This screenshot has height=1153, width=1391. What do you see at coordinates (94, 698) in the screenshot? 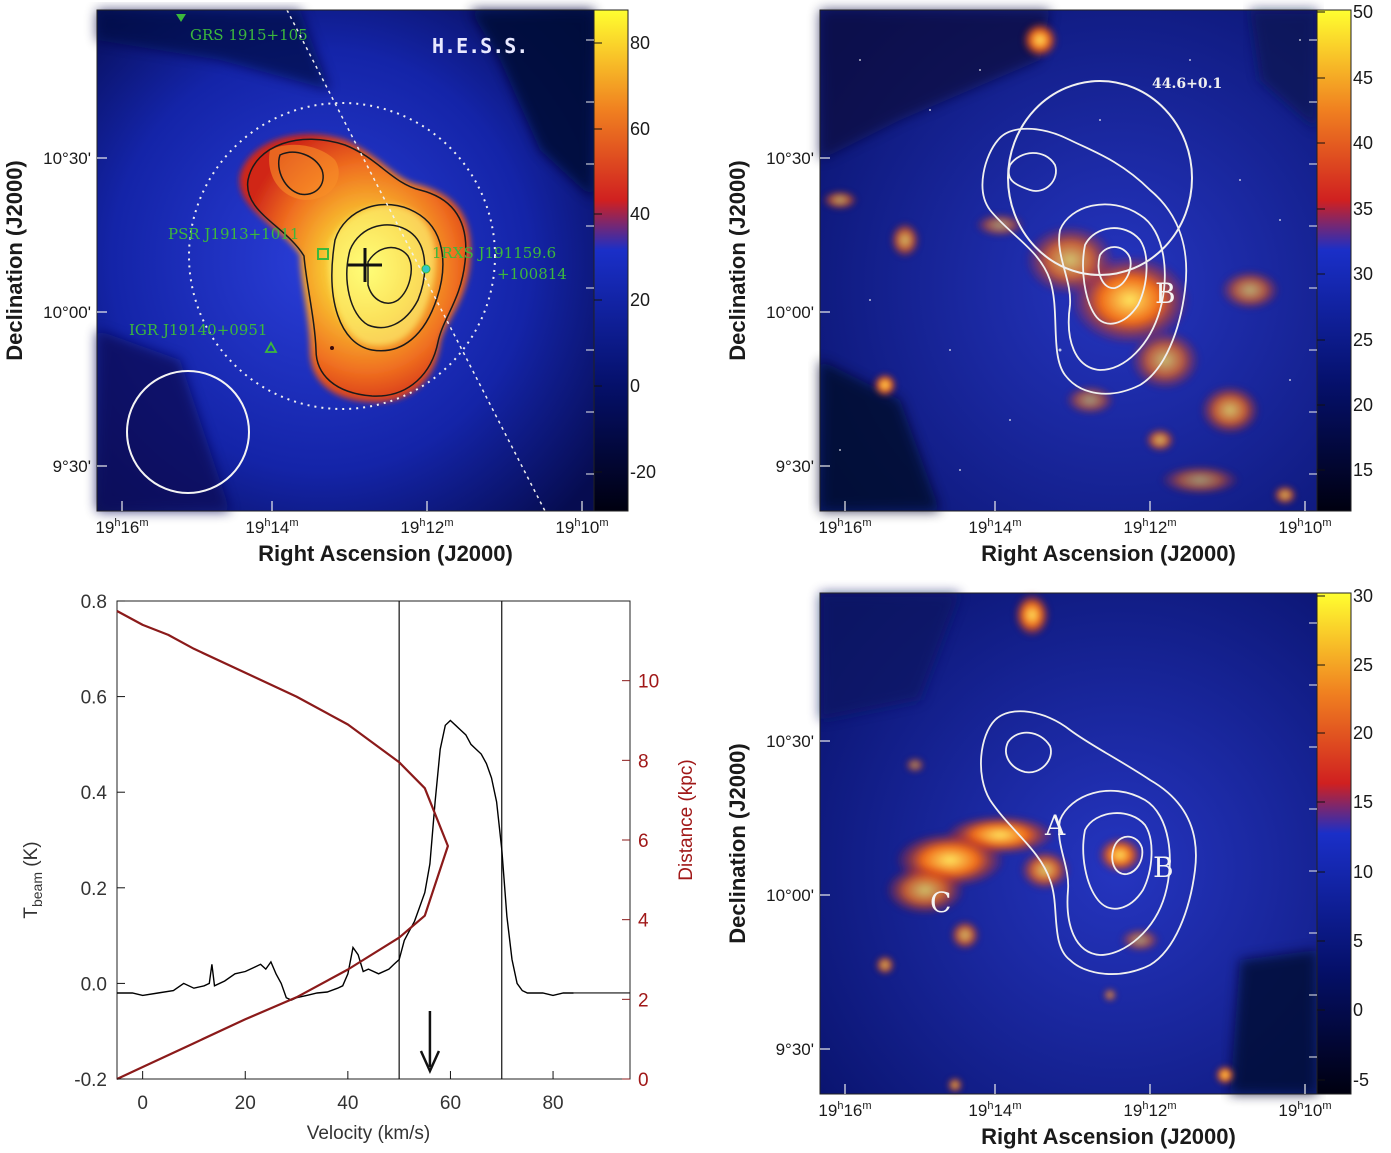
I see `y-tick-label: 0.6` at bounding box center [94, 698].